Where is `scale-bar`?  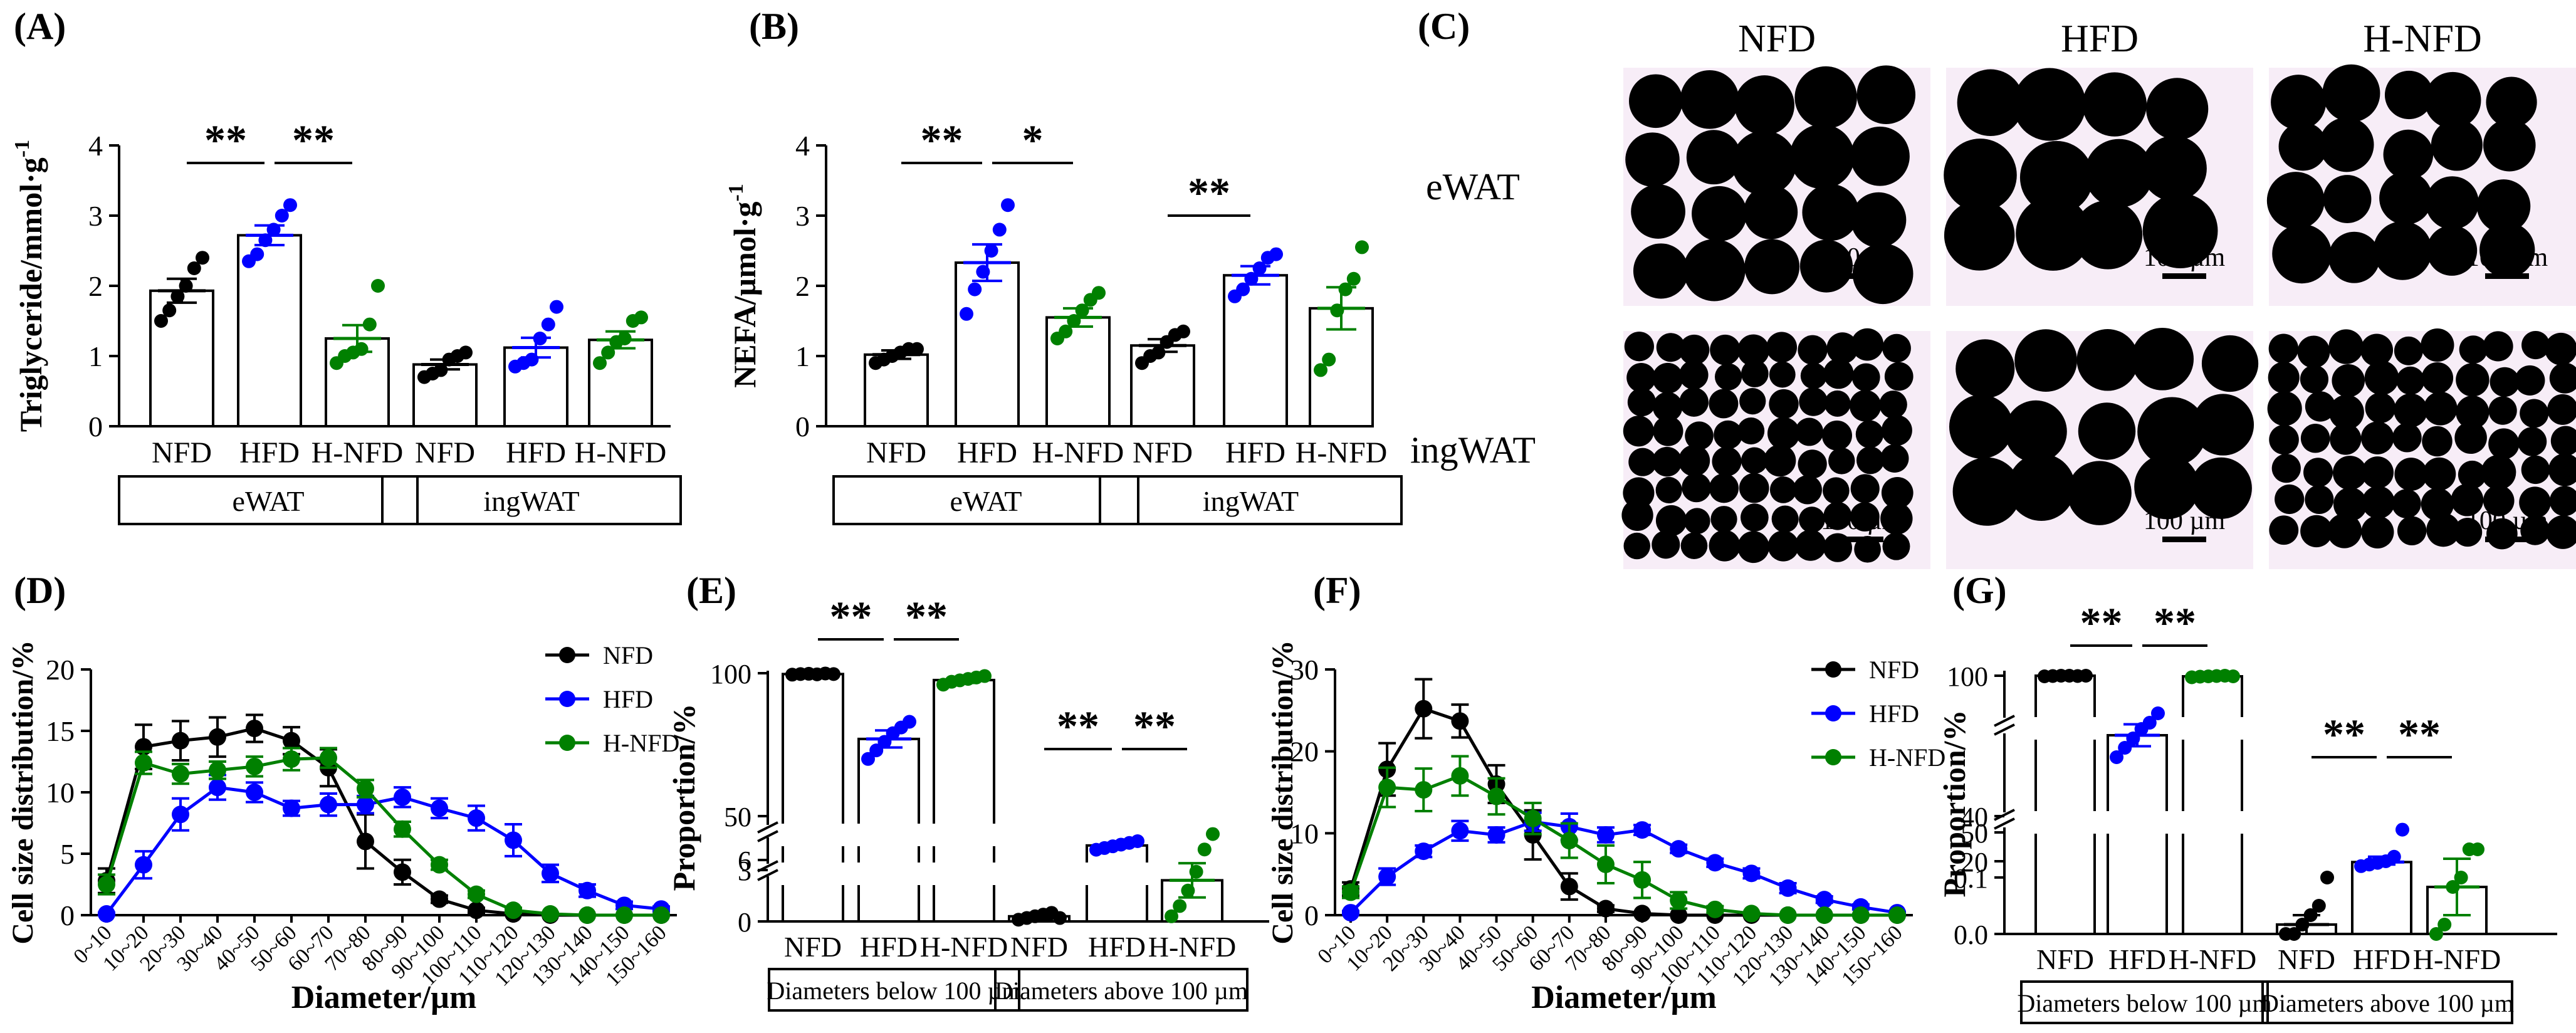
scale-bar is located at coordinates (2507, 276).